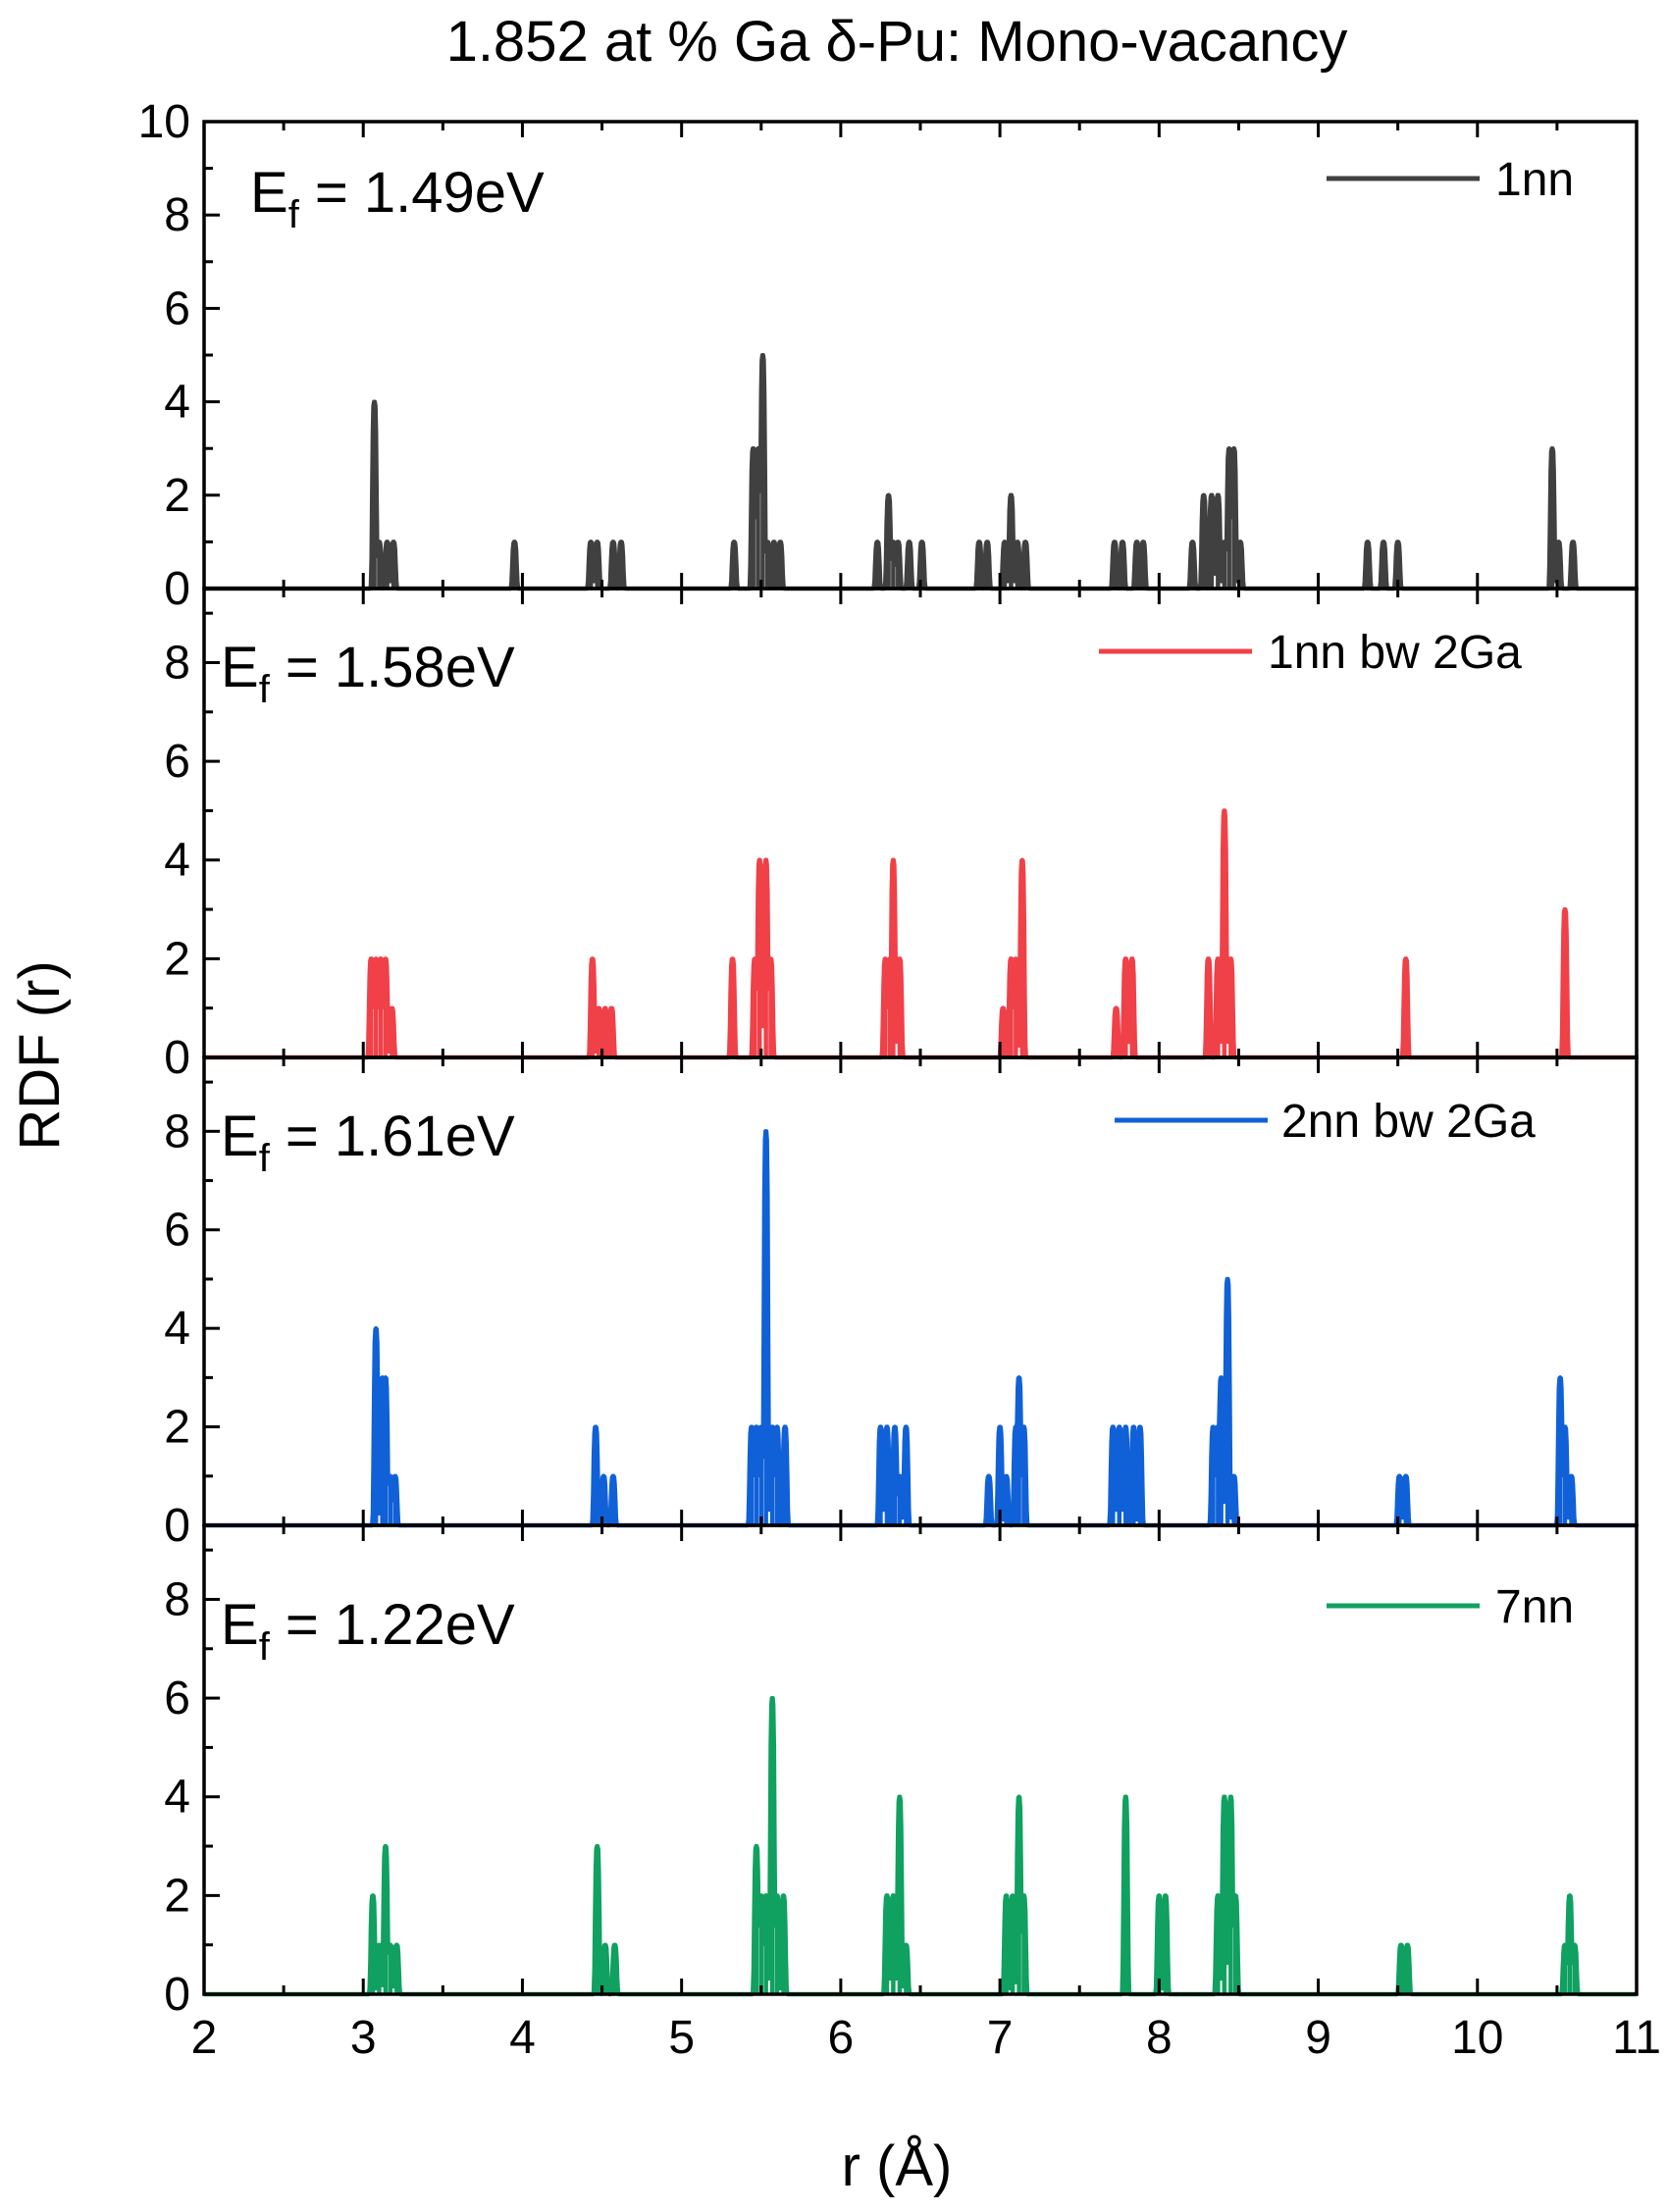 The height and width of the screenshot is (2212, 1668). Describe the element at coordinates (1001, 2038) in the screenshot. I see `x-tick-label: 7` at that location.